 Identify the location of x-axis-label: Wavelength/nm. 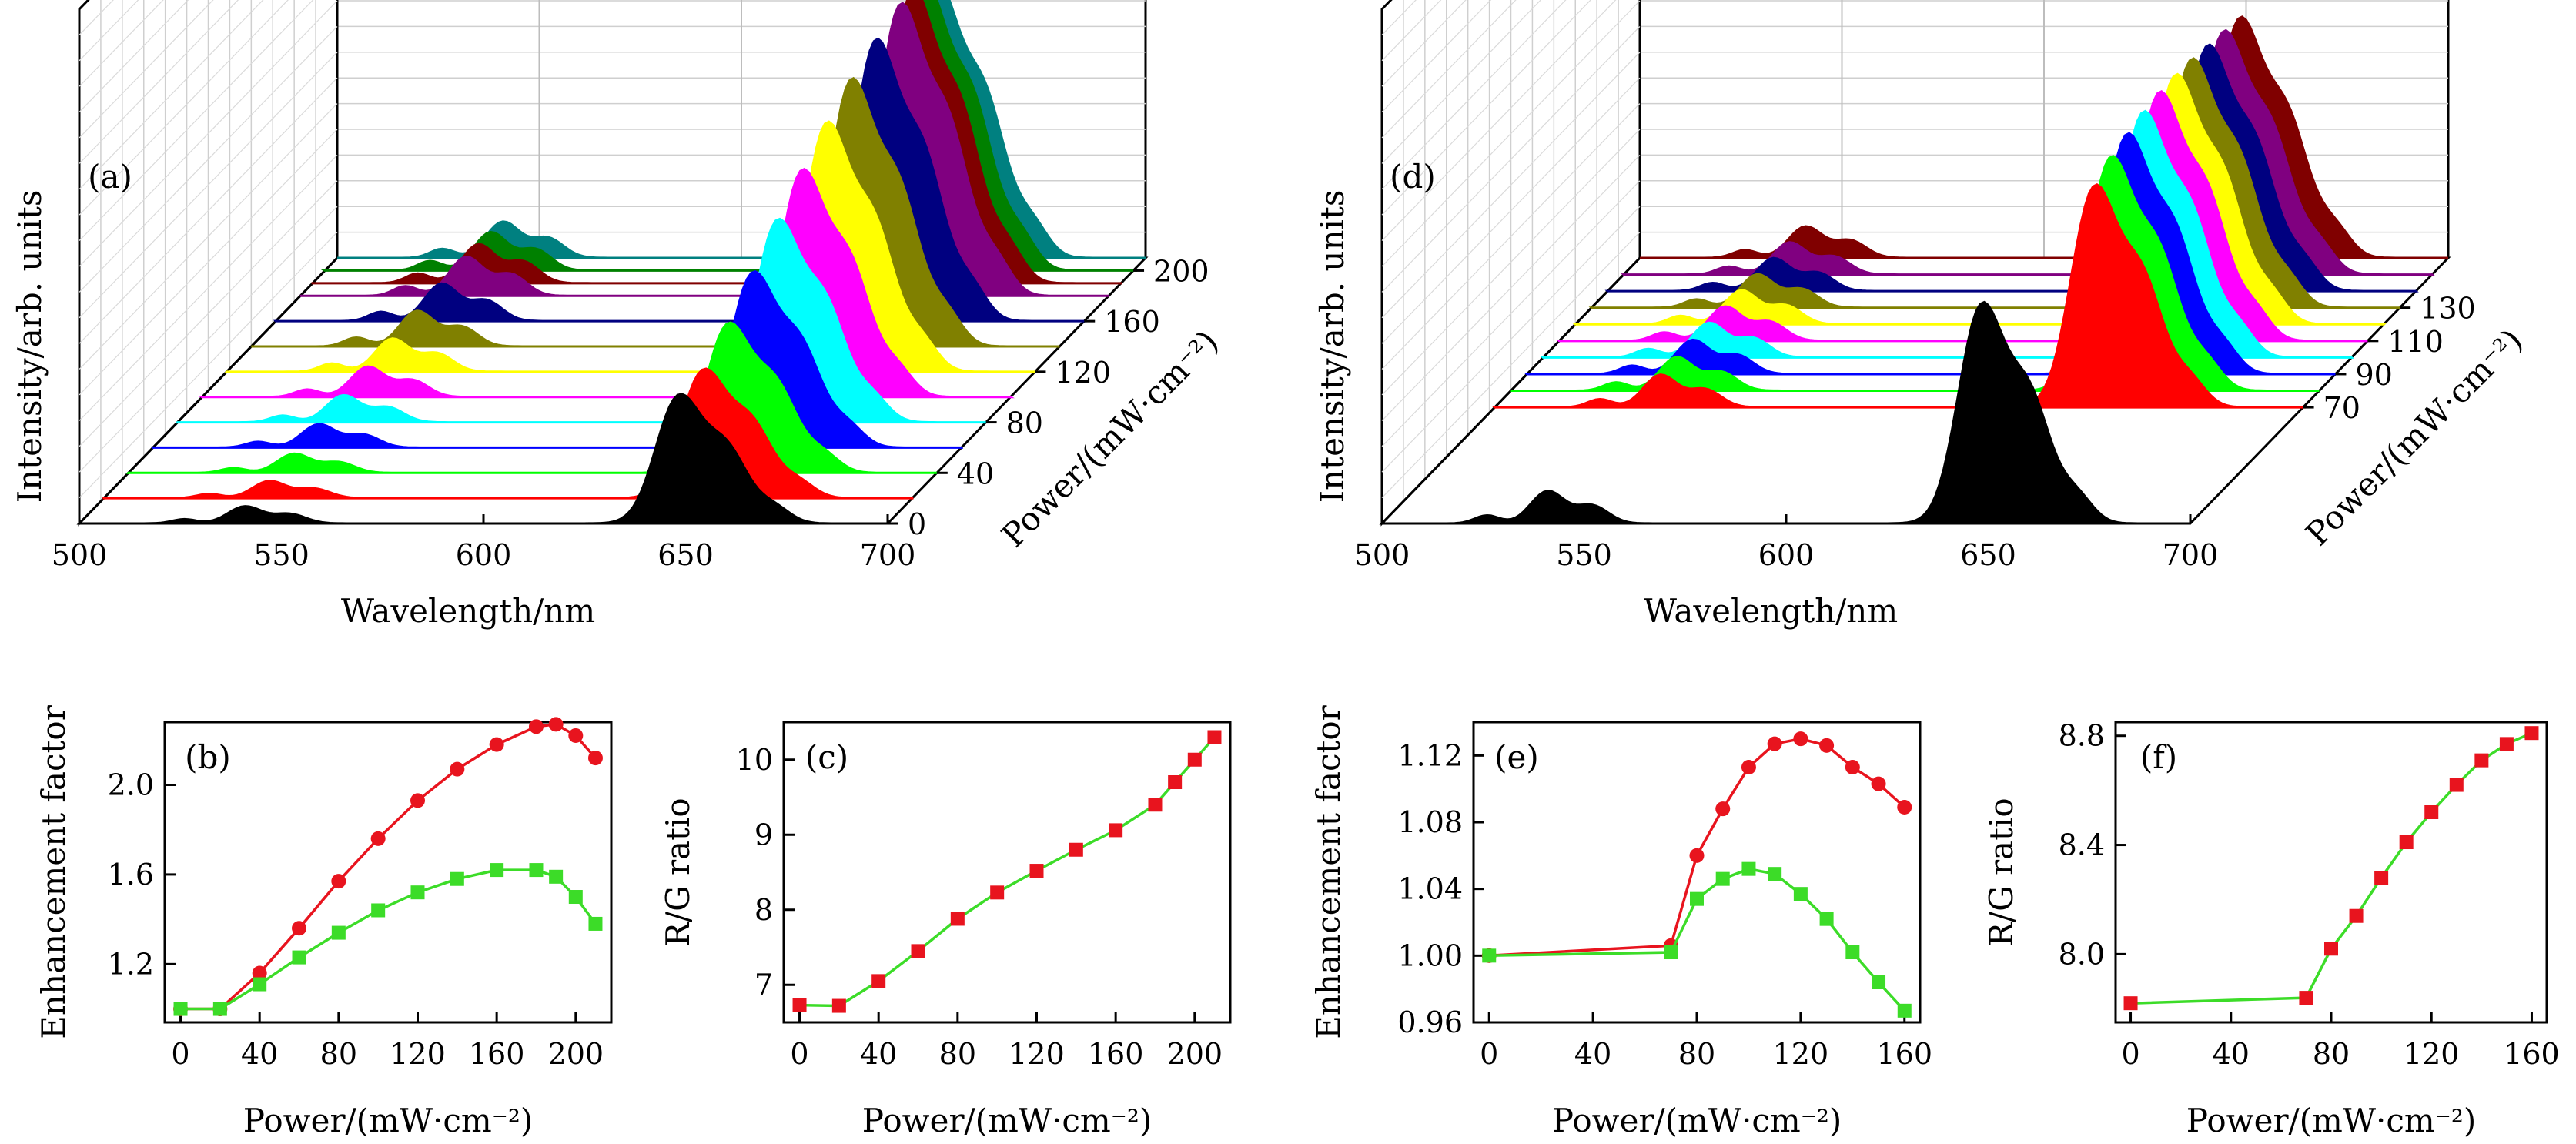
(1771, 611).